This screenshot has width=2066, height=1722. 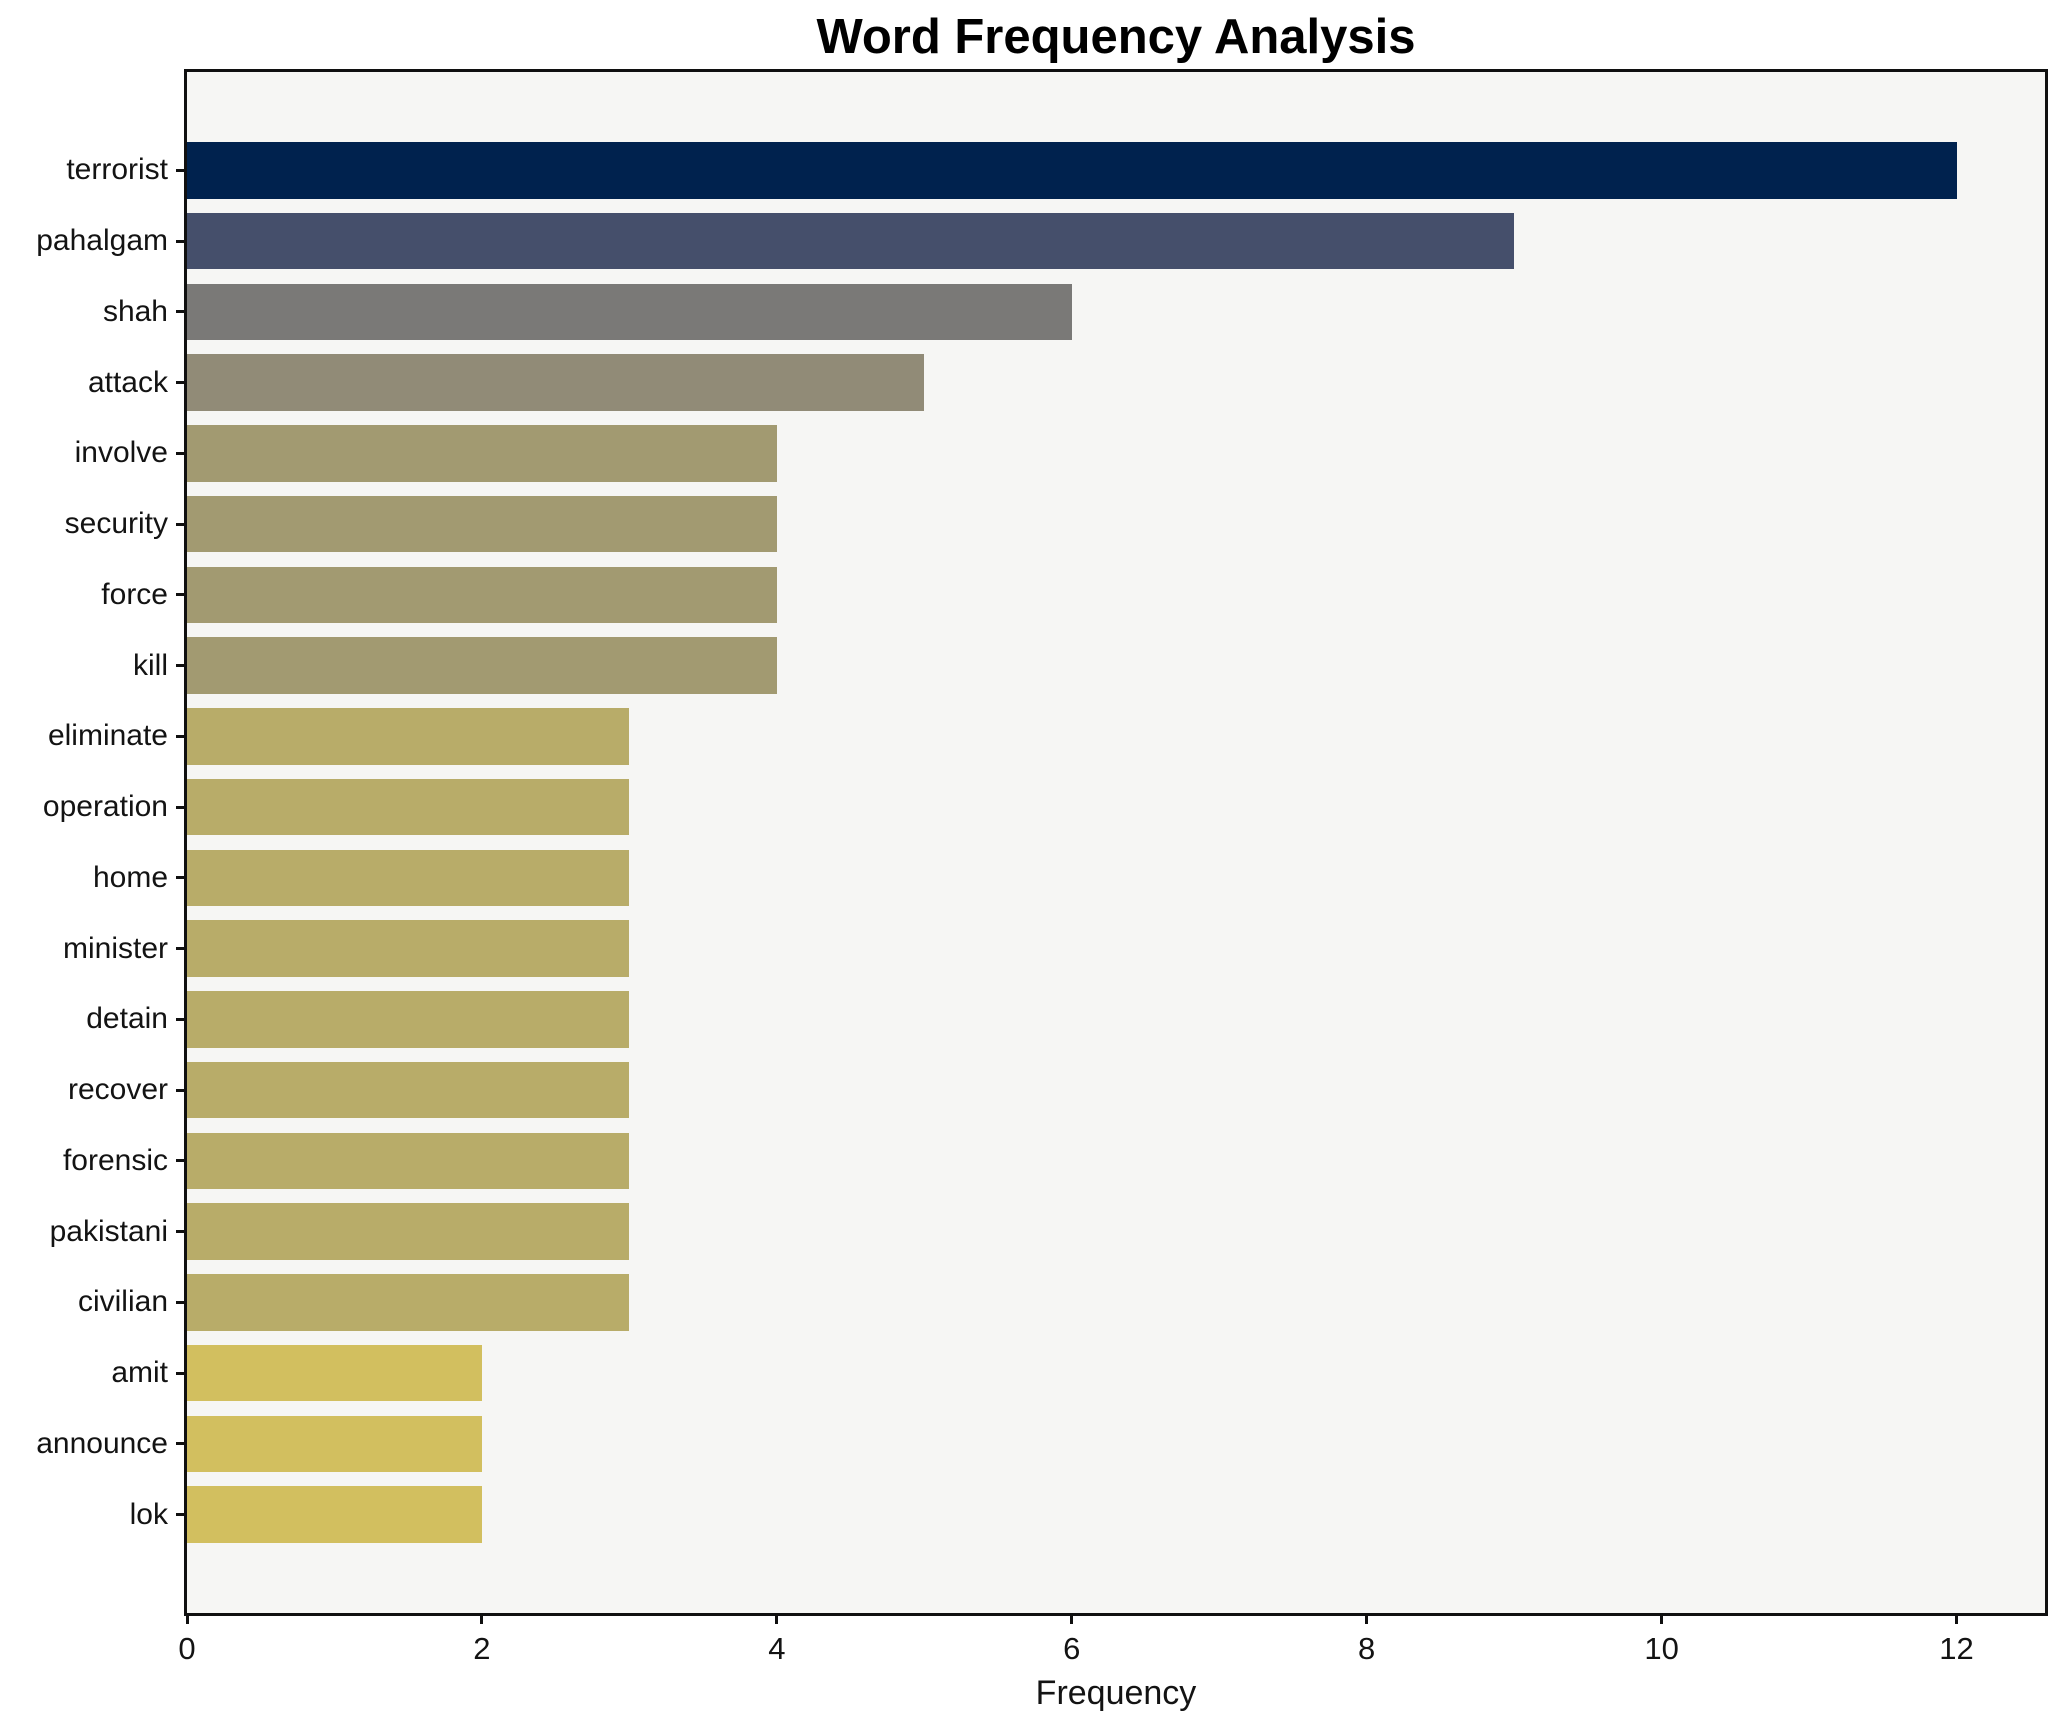 What do you see at coordinates (122, 1302) in the screenshot?
I see `ytick-label-civilian: civilian` at bounding box center [122, 1302].